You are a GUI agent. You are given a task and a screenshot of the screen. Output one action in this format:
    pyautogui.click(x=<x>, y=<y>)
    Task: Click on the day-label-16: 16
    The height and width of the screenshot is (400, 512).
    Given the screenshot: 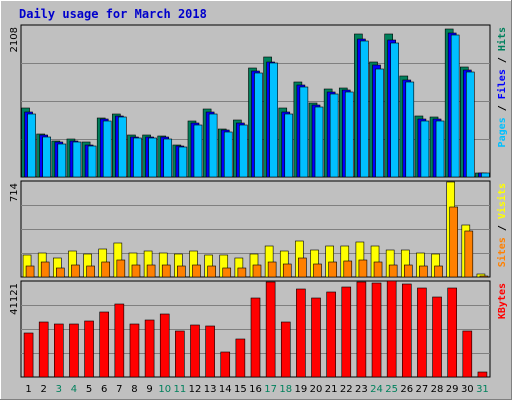 What is the action you would take?
    pyautogui.click(x=255, y=389)
    